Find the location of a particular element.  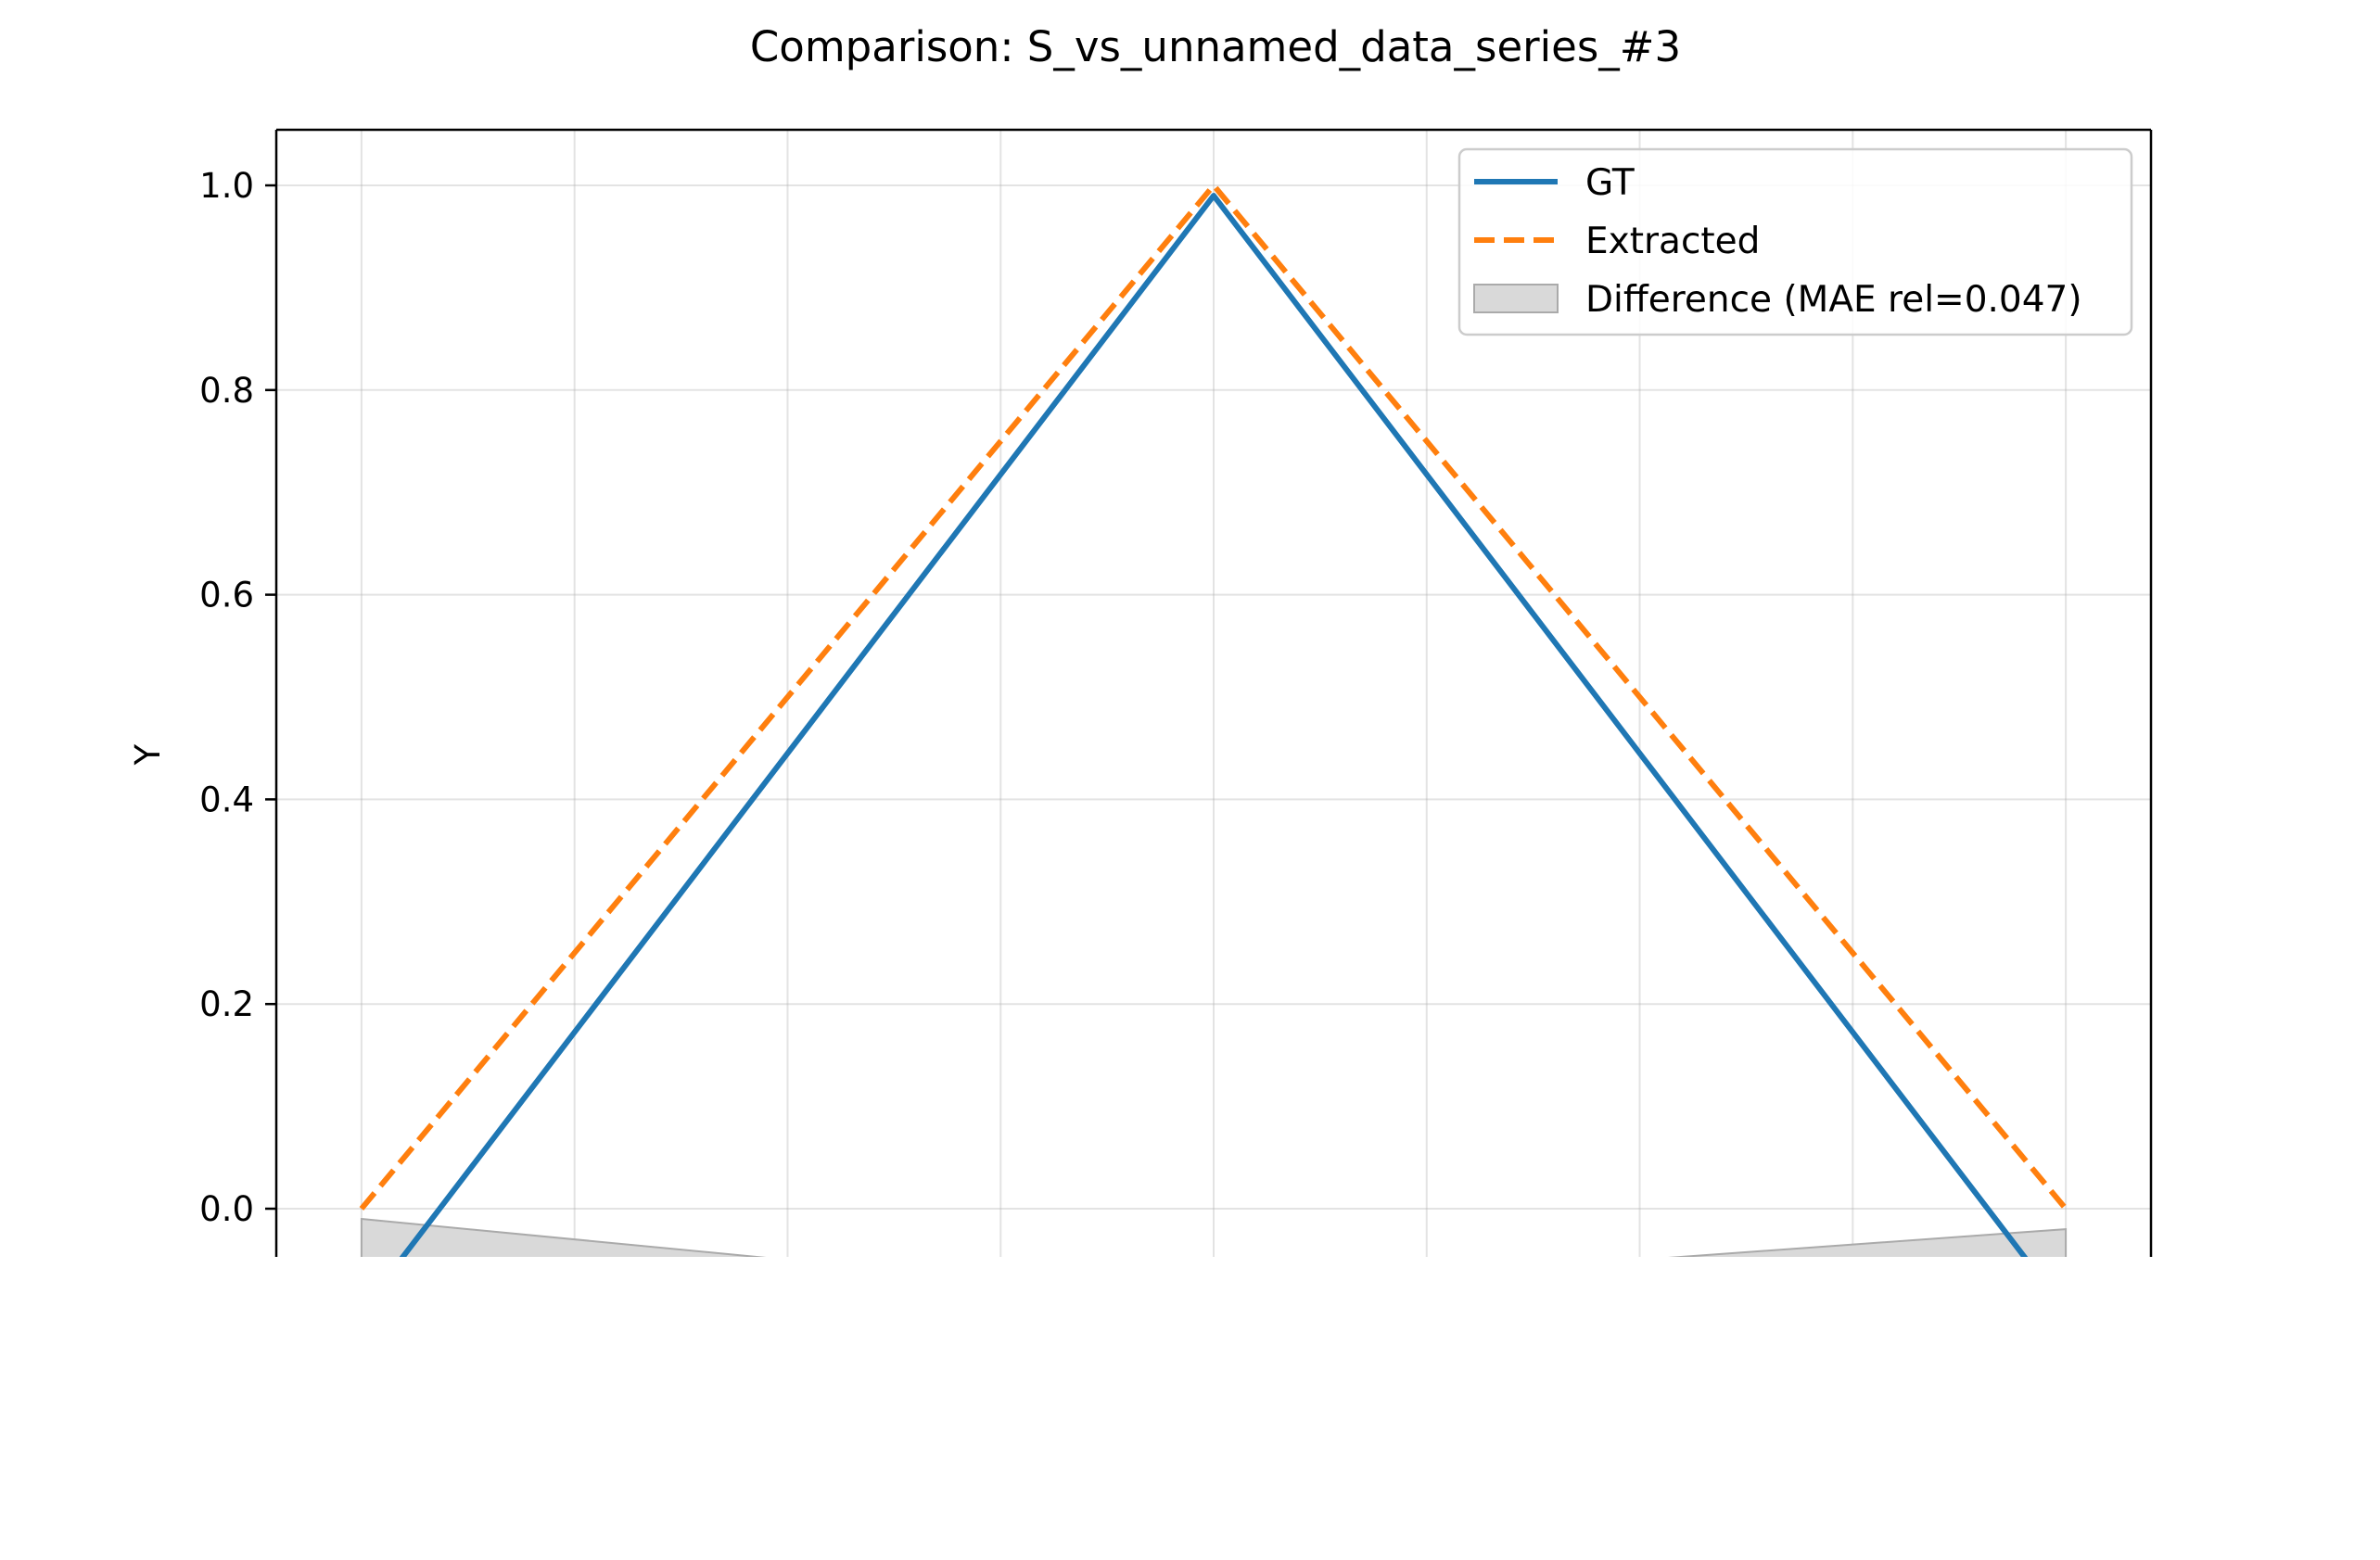

legend-label-extracted: Extracted is located at coordinates (1672, 241).